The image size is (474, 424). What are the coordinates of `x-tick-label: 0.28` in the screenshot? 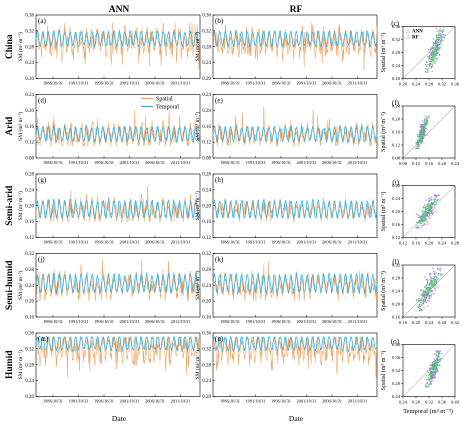 It's located at (455, 243).